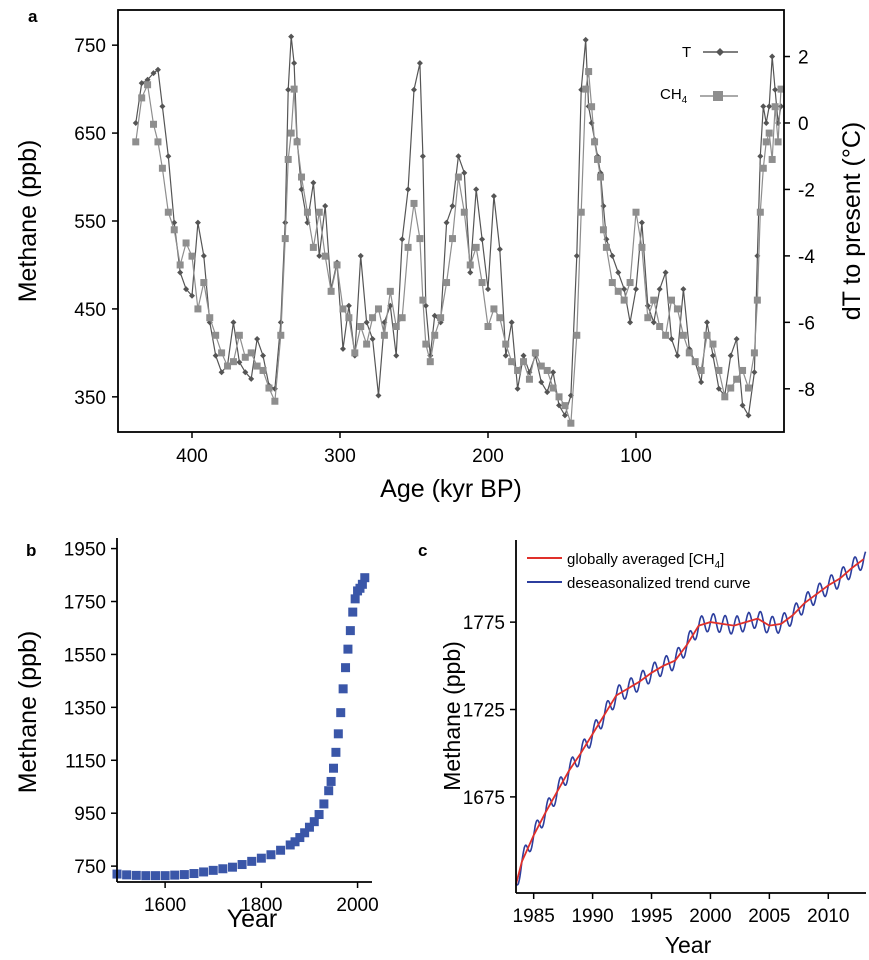 Image resolution: width=869 pixels, height=960 pixels. Describe the element at coordinates (671, 94) in the screenshot. I see `legend-ch4-text: CH` at that location.